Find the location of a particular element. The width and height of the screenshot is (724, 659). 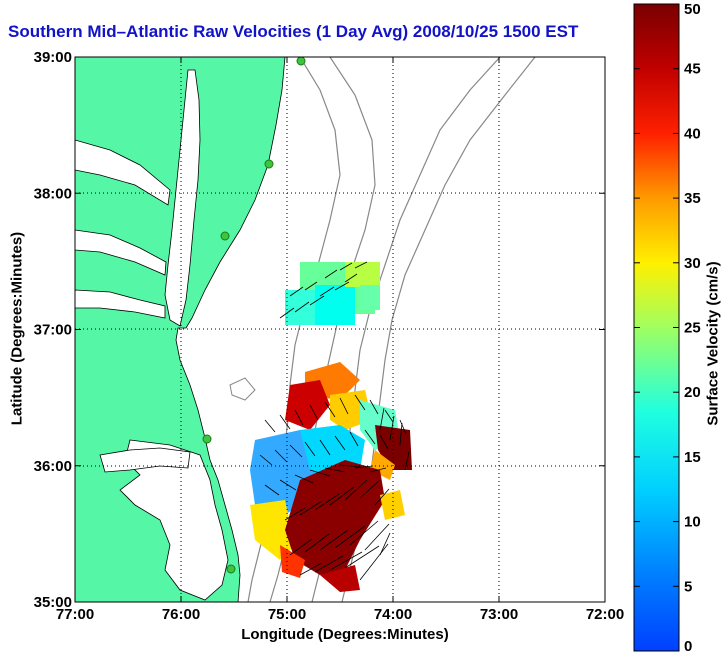

velocity-field-north is located at coordinates (332, 293).